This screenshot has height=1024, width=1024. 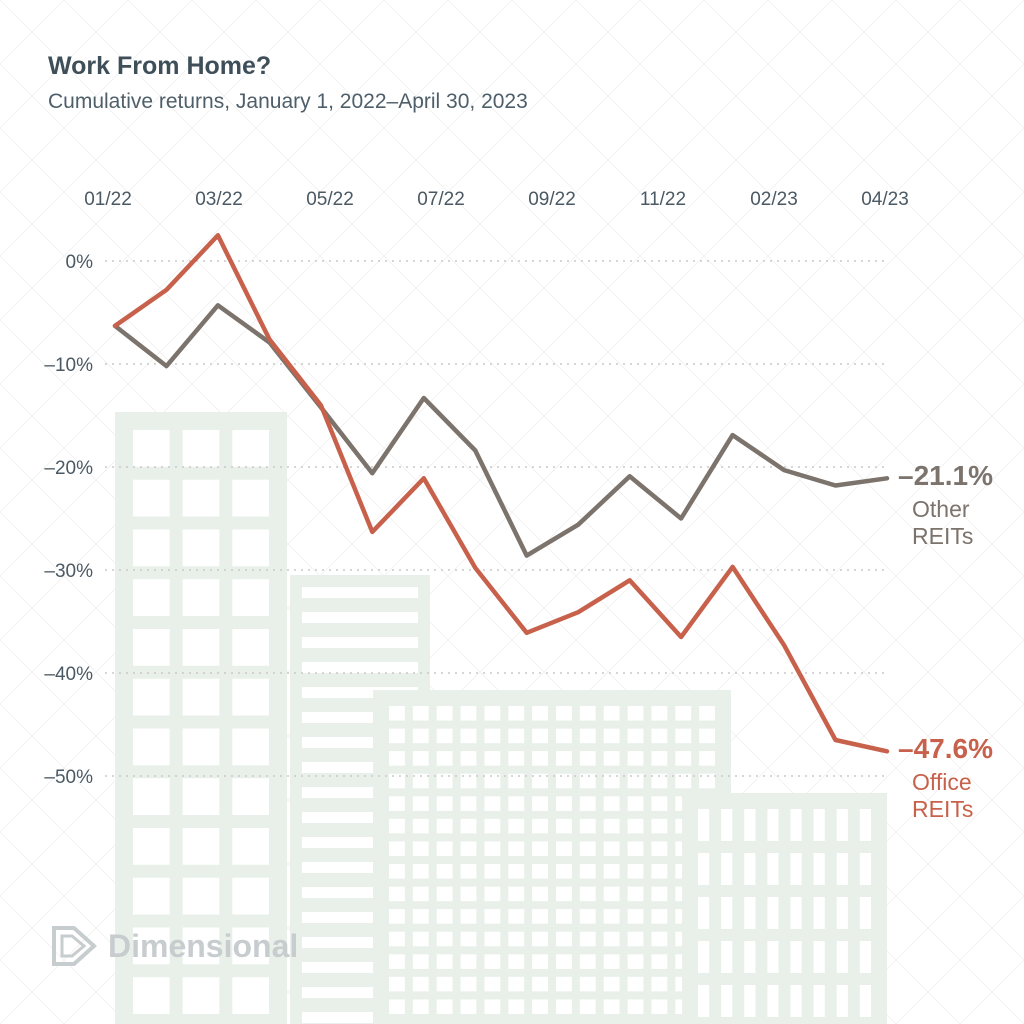 What do you see at coordinates (68, 365) in the screenshot?
I see `y-tick-label: –10%` at bounding box center [68, 365].